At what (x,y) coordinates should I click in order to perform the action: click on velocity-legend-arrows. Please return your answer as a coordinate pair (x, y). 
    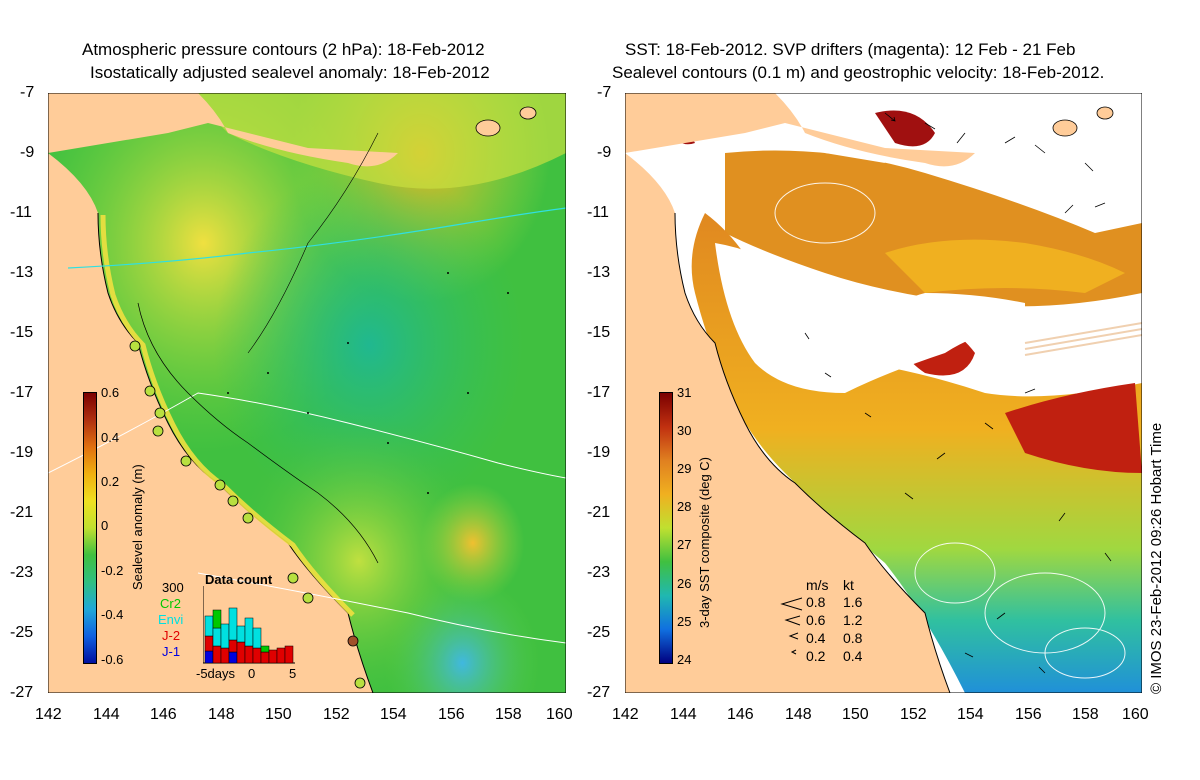
    Looking at the image, I should click on (791, 626).